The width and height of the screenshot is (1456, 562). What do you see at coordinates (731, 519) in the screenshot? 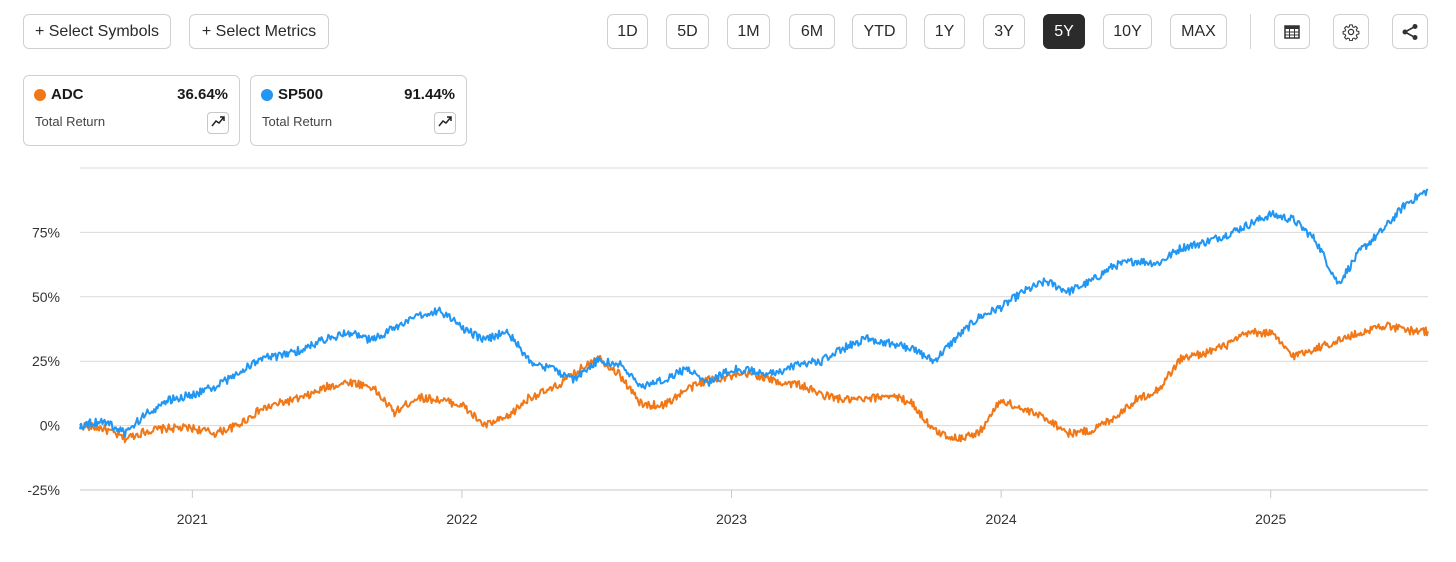
I see `x-tick-label: 2023` at bounding box center [731, 519].